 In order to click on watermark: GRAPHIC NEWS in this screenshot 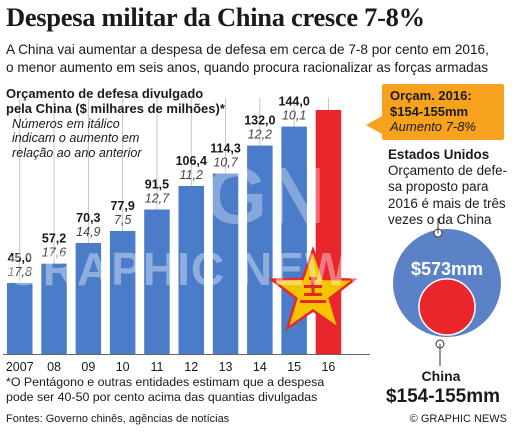, I will do `click(193, 269)`.